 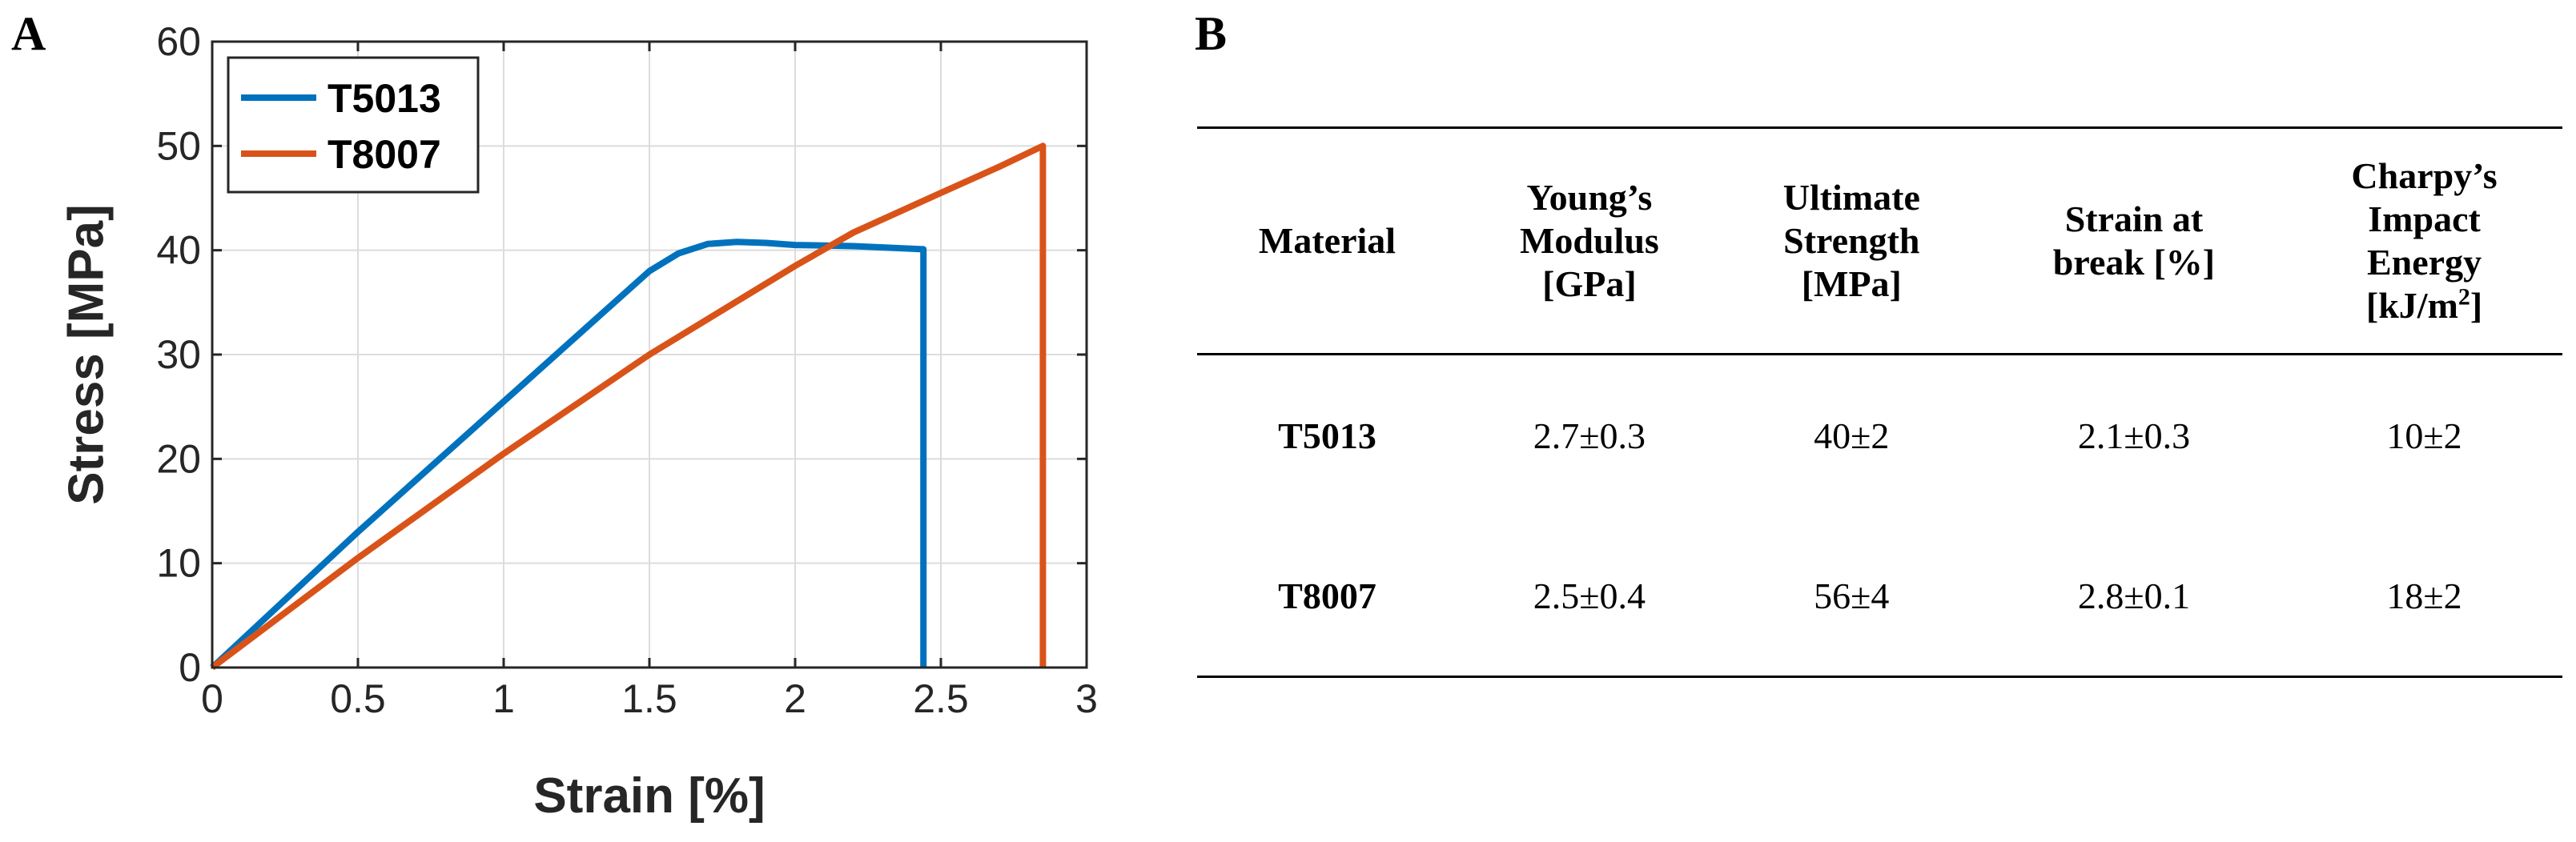 What do you see at coordinates (178, 145) in the screenshot?
I see `y-tick-label: 50` at bounding box center [178, 145].